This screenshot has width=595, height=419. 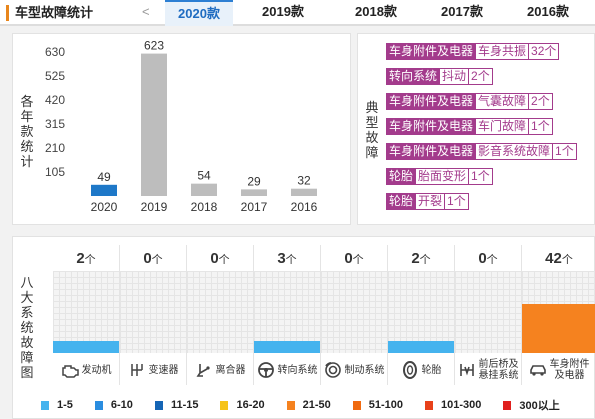 I want to click on fault-item: 车身附件及电器 影音系统故障 1个, so click(x=481, y=151).